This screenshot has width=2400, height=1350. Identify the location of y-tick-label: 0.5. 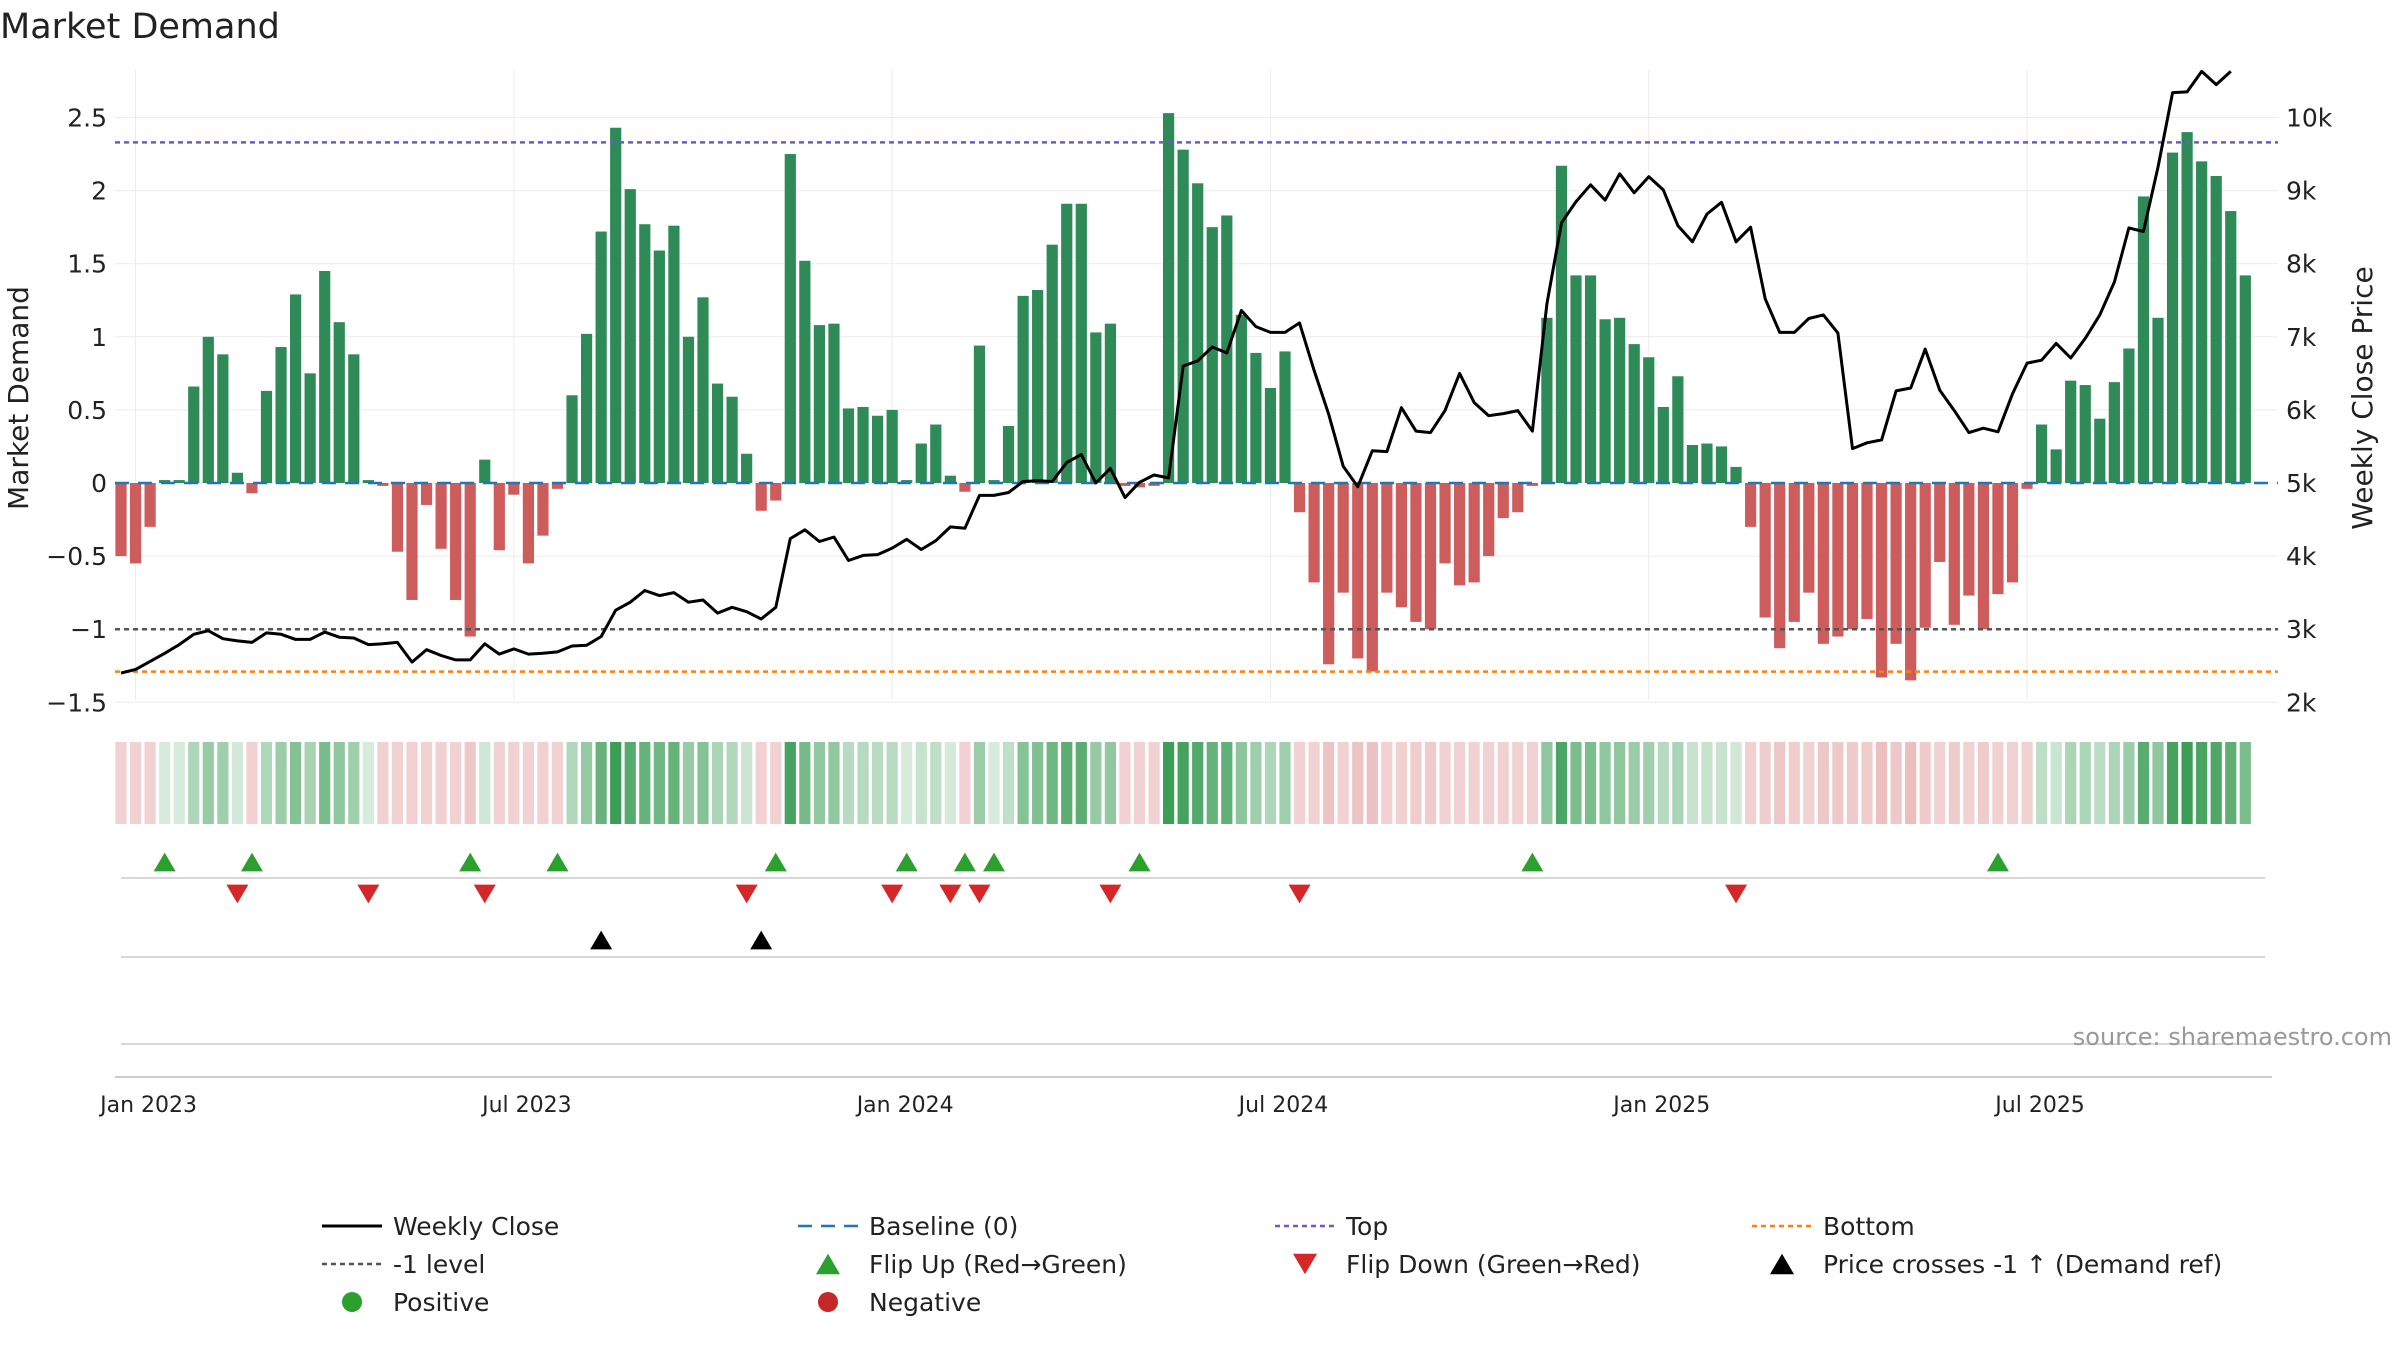
(87, 410).